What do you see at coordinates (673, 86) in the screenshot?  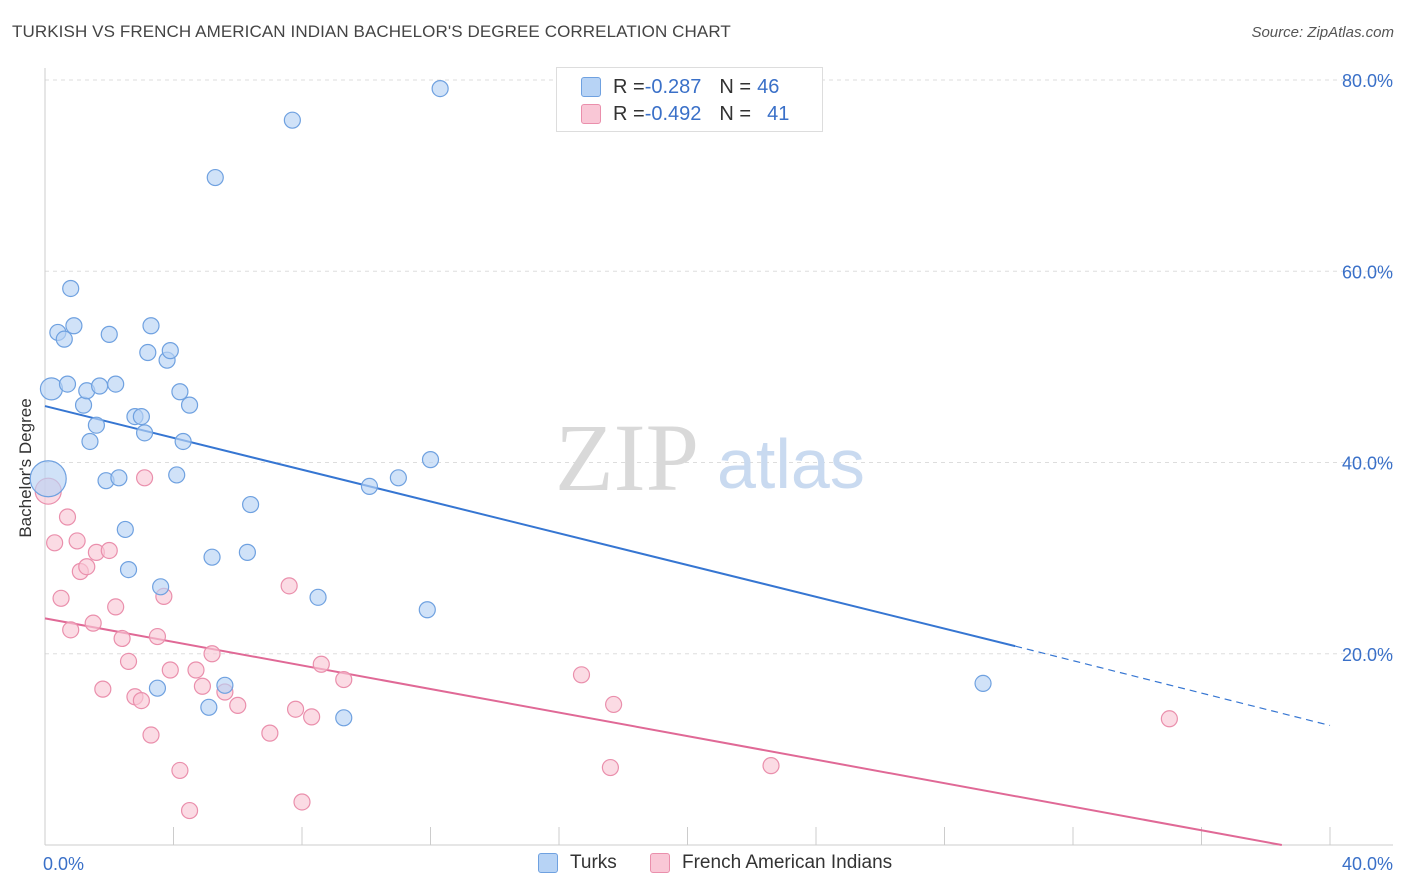 I see `legend-r-value: -0.287` at bounding box center [673, 86].